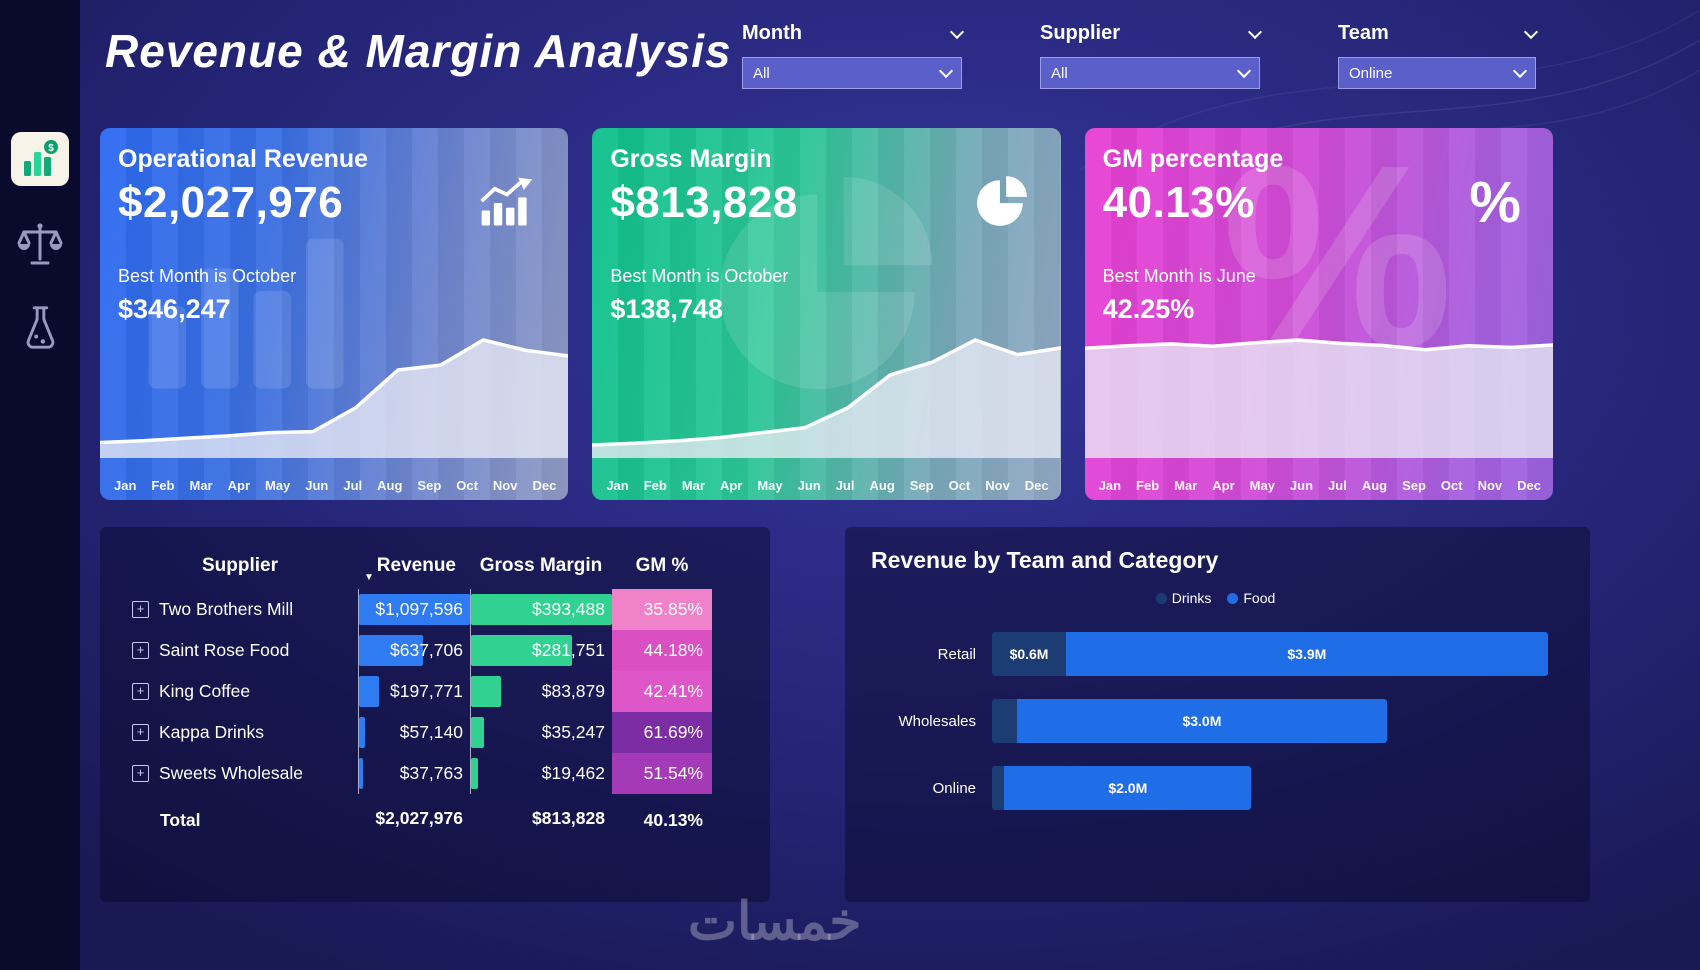  I want to click on best-month-label: Best Month is June, so click(1179, 276).